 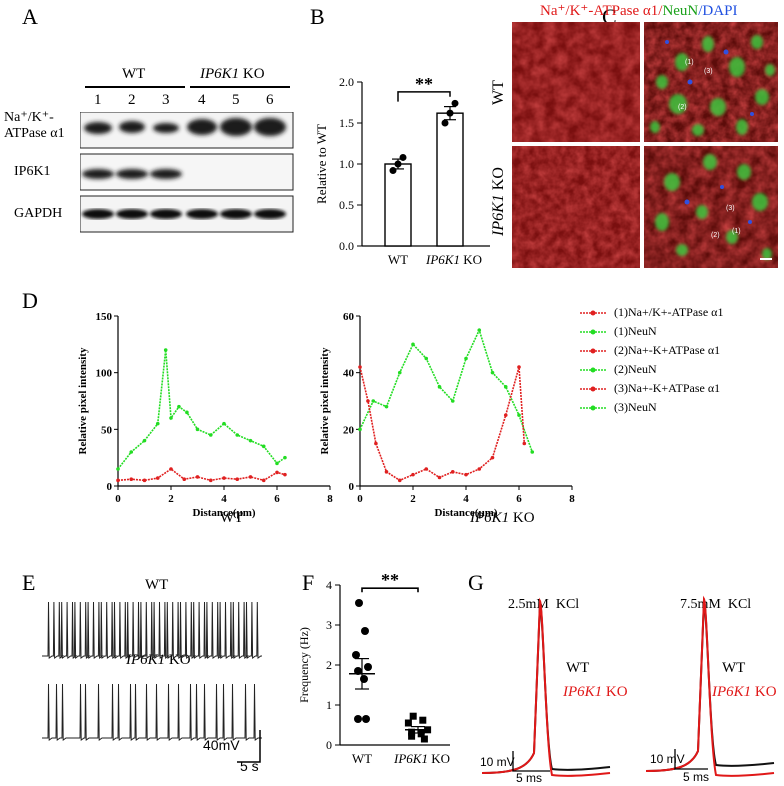 What do you see at coordinates (544, 604) in the screenshot?
I see `g-cond-1: 2.5mM KCl` at bounding box center [544, 604].